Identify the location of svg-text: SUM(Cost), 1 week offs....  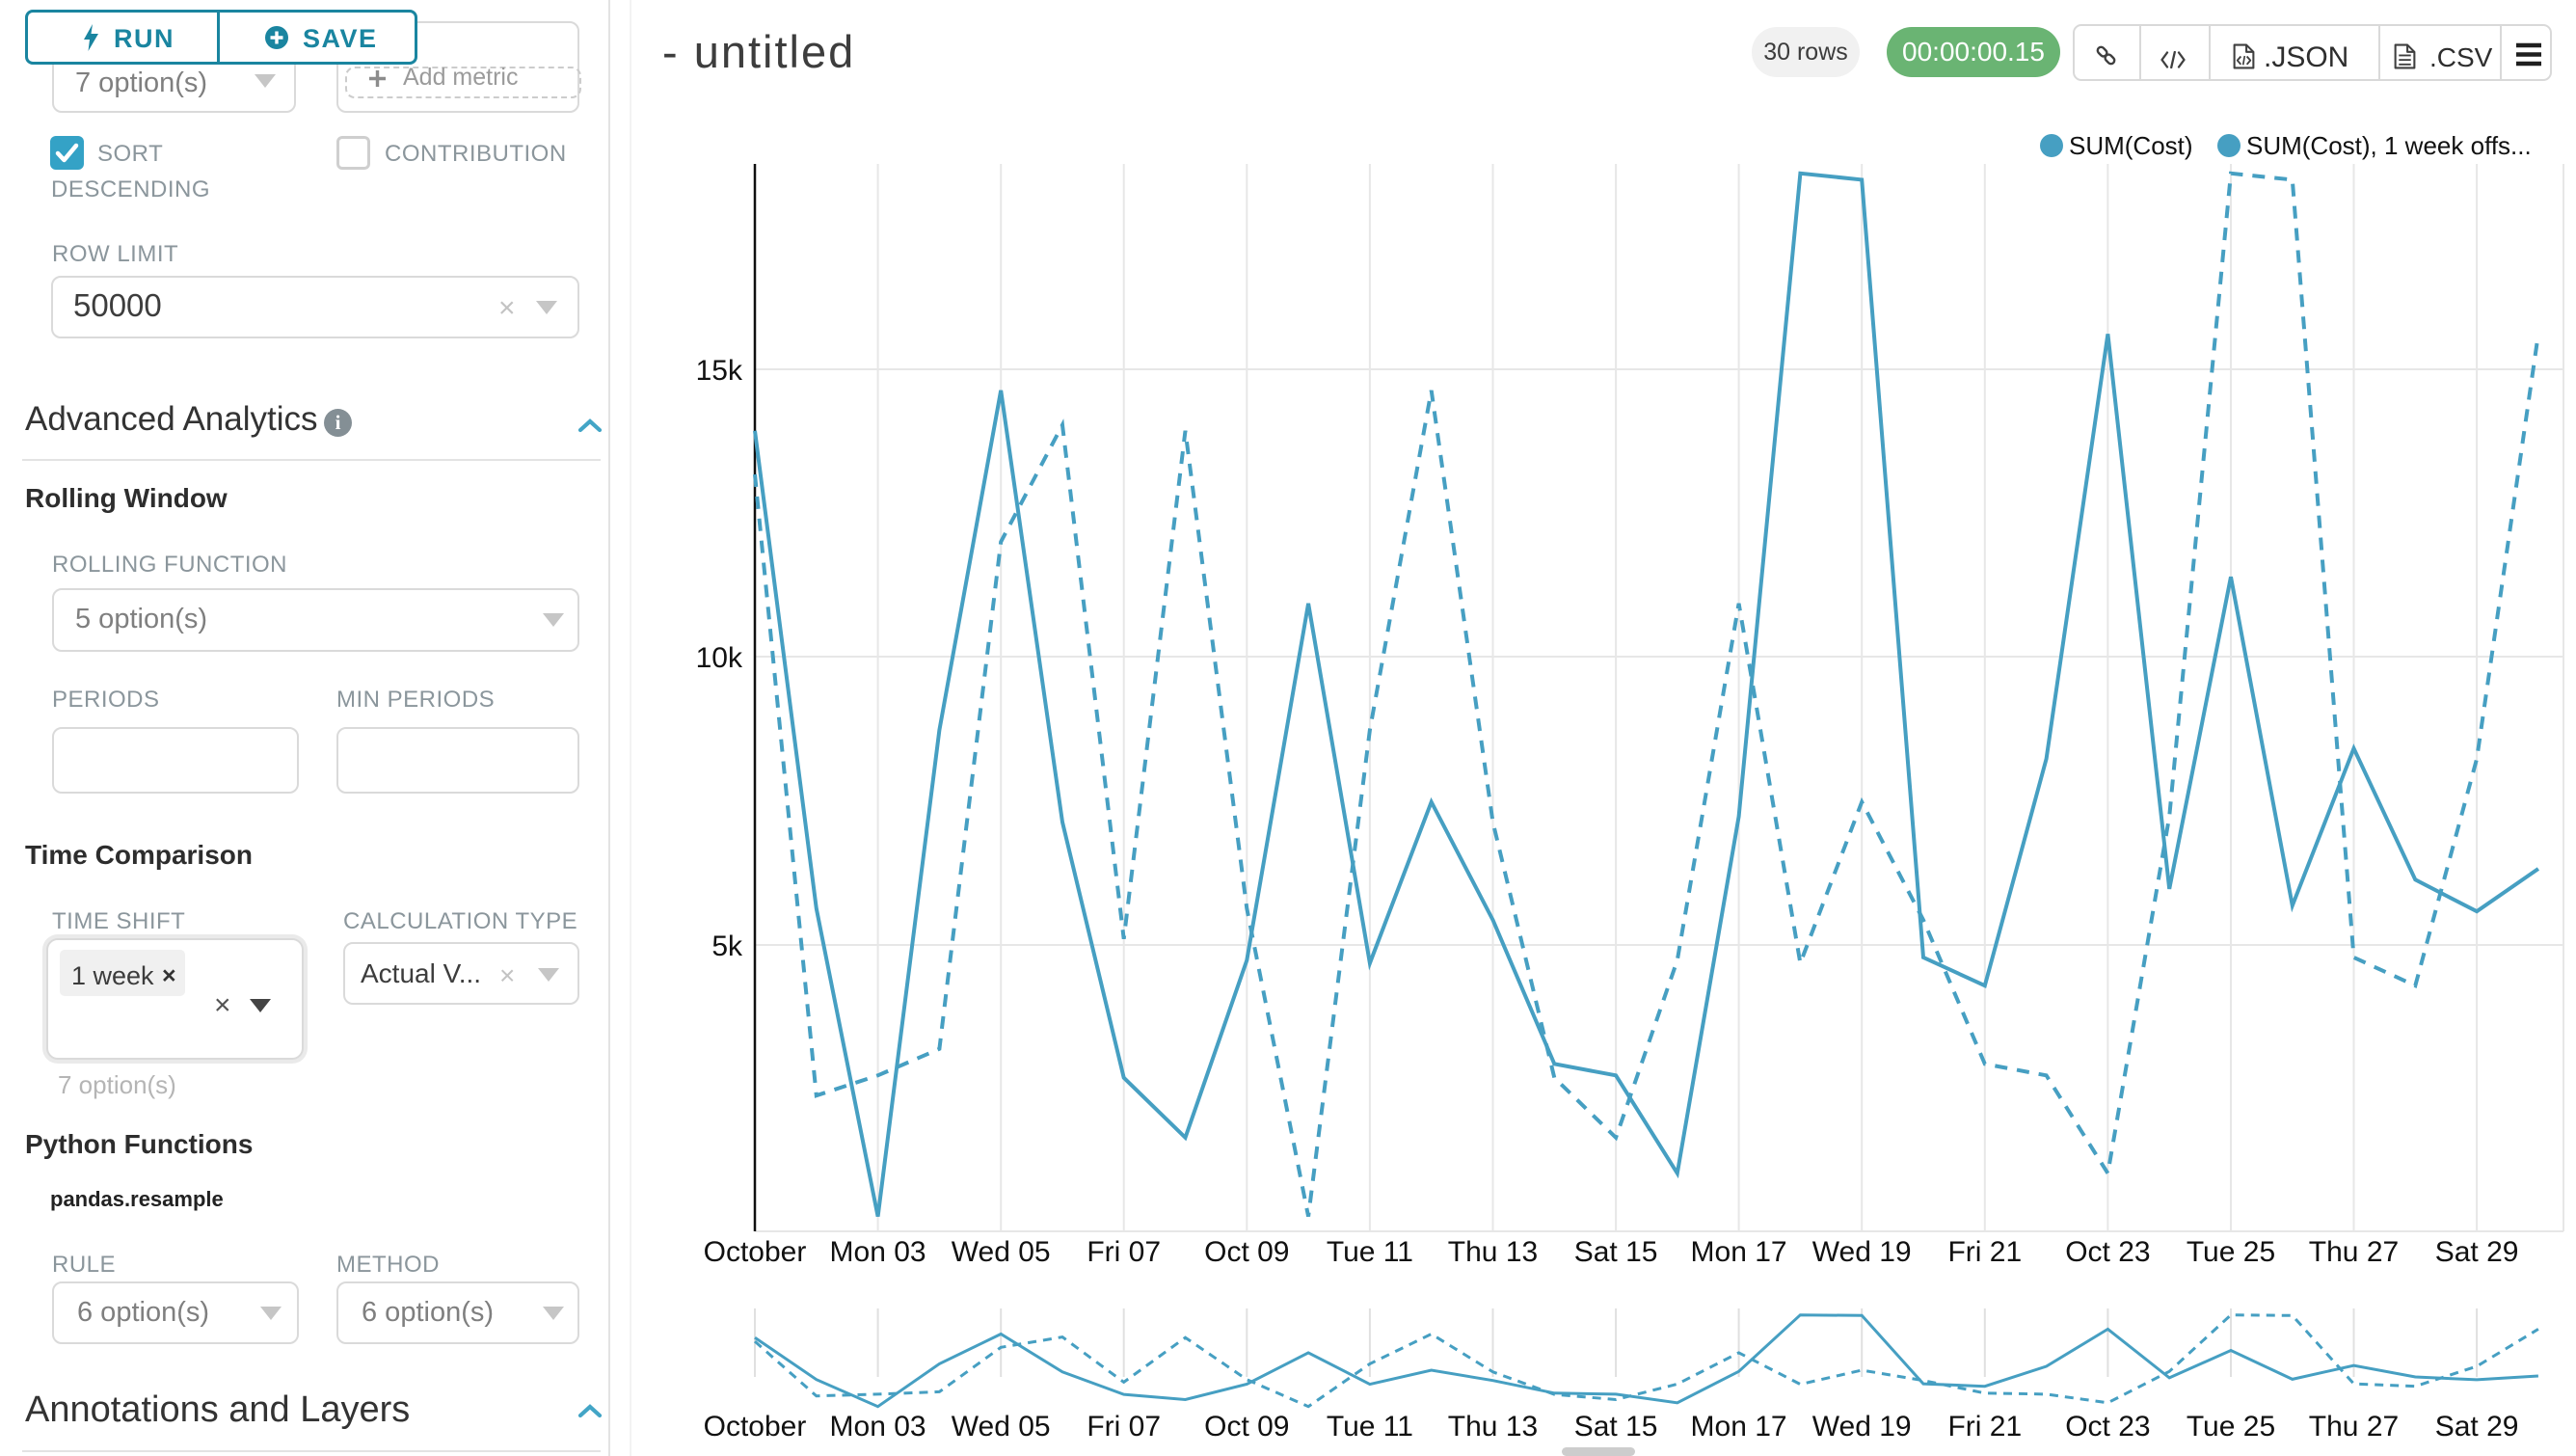
(2389, 145).